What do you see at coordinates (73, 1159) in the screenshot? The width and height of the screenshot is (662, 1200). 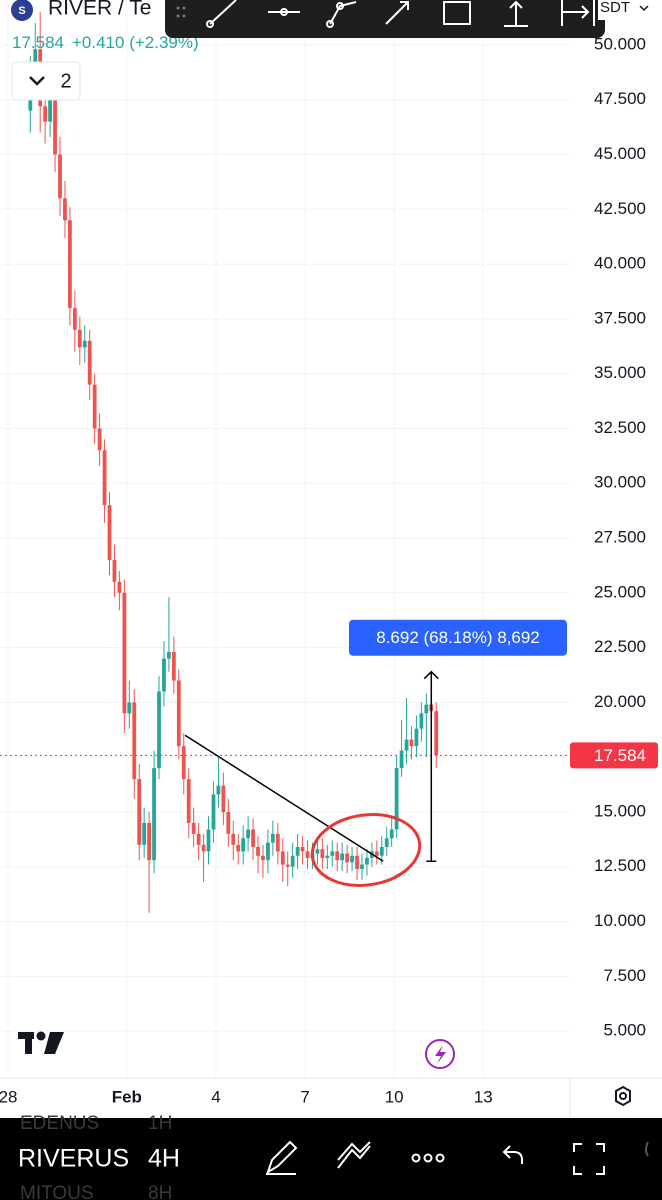 I see `symbol-picker: RIVERUS` at bounding box center [73, 1159].